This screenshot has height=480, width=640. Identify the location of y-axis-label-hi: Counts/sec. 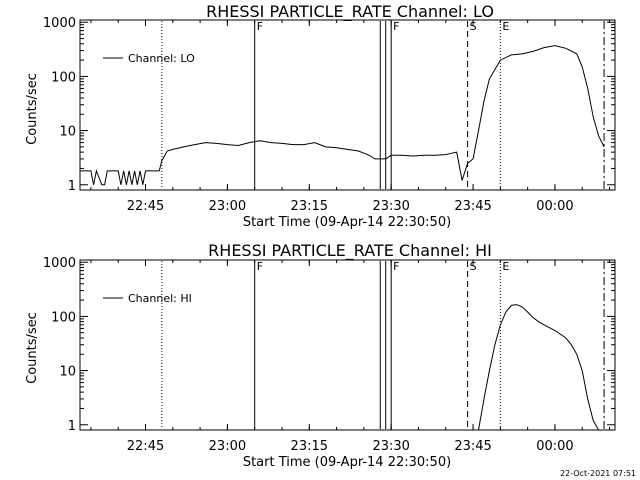
(32, 348).